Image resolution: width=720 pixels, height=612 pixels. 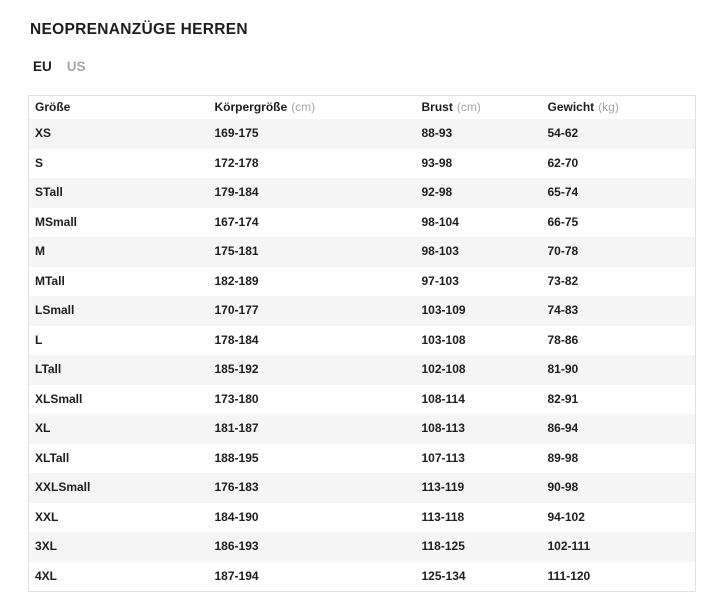 What do you see at coordinates (46, 546) in the screenshot?
I see `size-cell: 3XL` at bounding box center [46, 546].